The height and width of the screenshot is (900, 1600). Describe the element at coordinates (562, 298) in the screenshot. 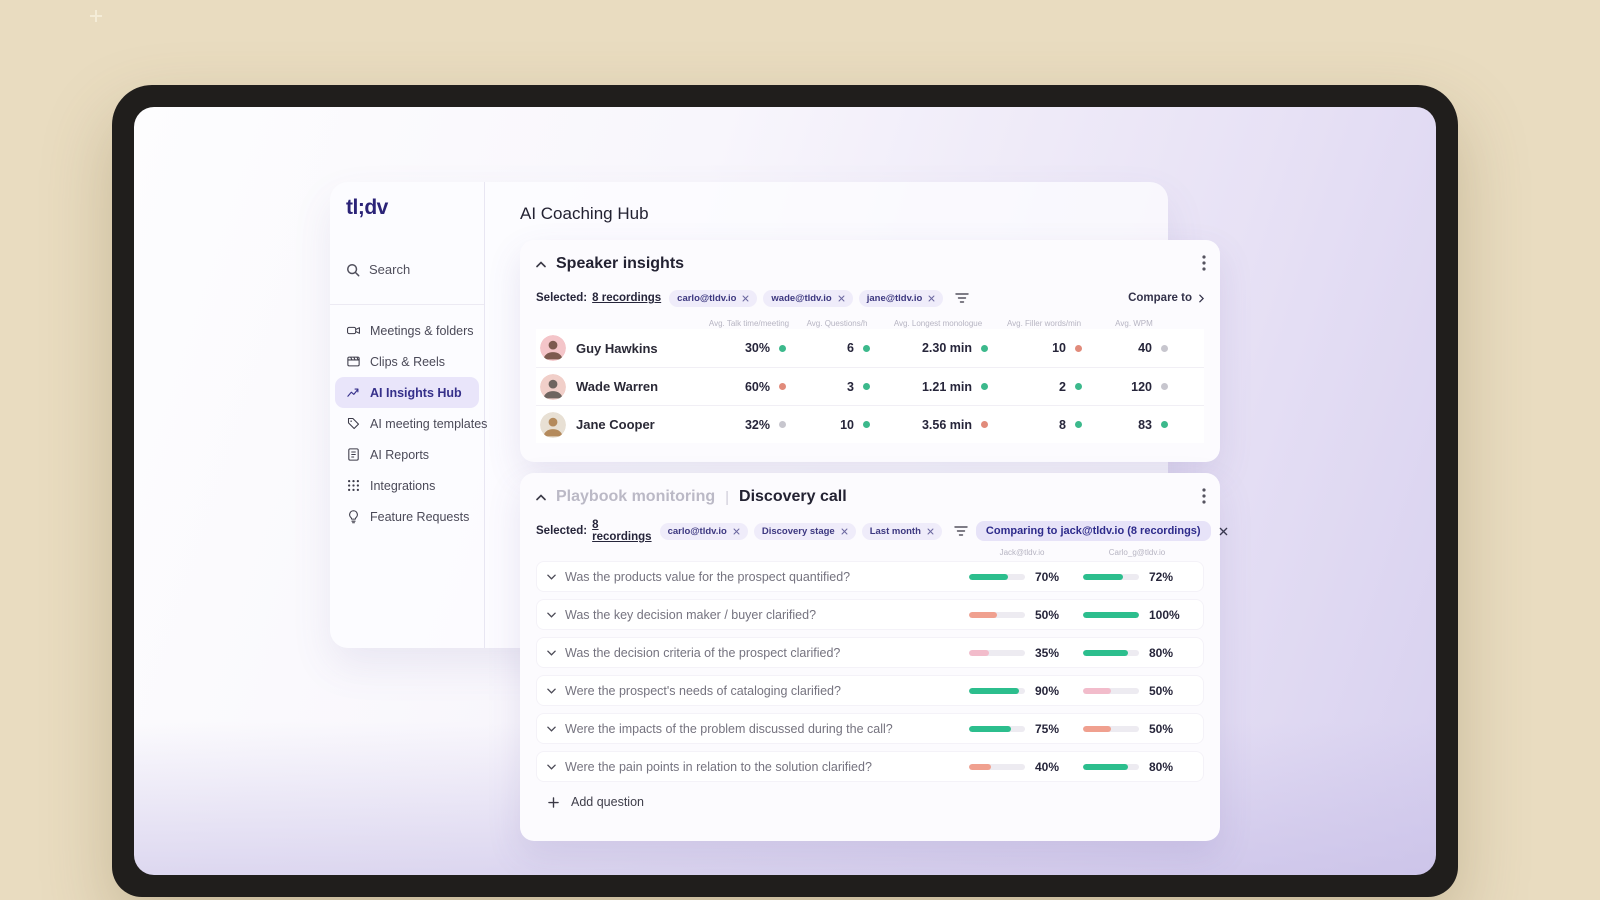

I see `selected-label: Selected:` at that location.